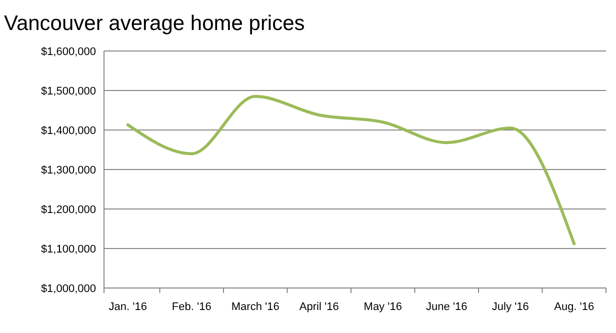 This screenshot has height=333, width=616. I want to click on y-tick-label: $1,600,000, so click(68, 52).